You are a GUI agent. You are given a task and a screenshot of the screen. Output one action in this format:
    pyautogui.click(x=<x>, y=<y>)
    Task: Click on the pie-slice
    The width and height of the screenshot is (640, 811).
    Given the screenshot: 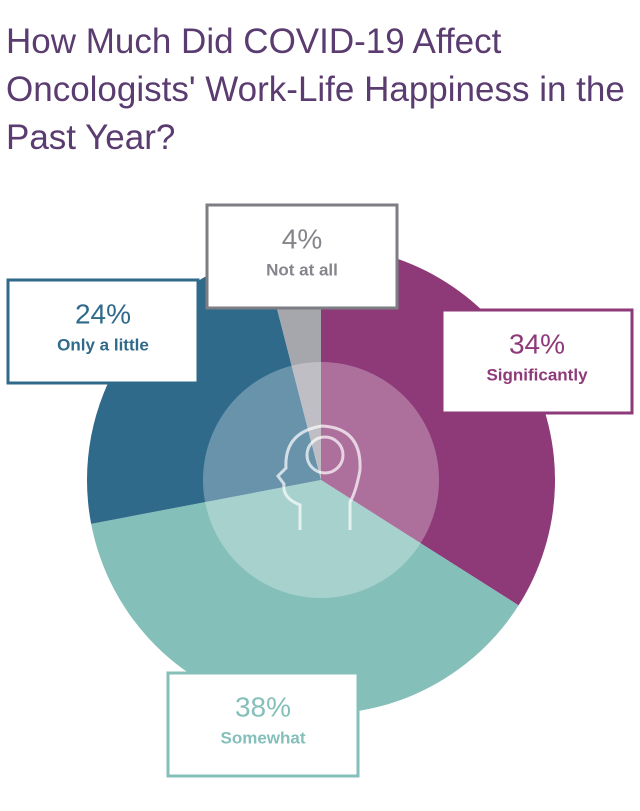 What is the action you would take?
    pyautogui.click(x=203, y=388)
    